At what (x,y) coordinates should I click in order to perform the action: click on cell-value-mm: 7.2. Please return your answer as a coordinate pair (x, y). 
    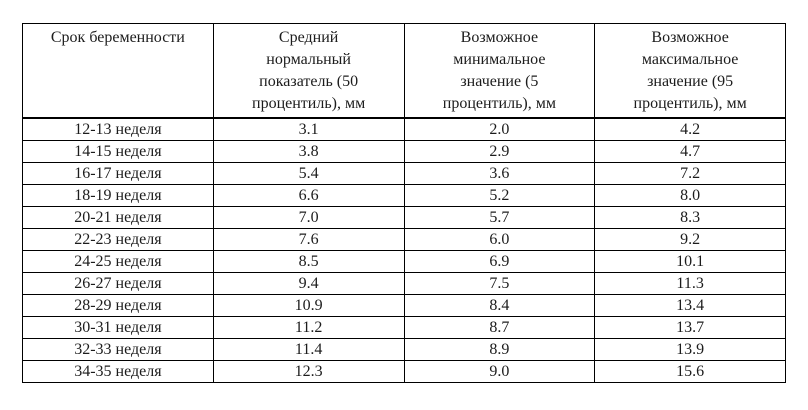
    Looking at the image, I should click on (690, 173).